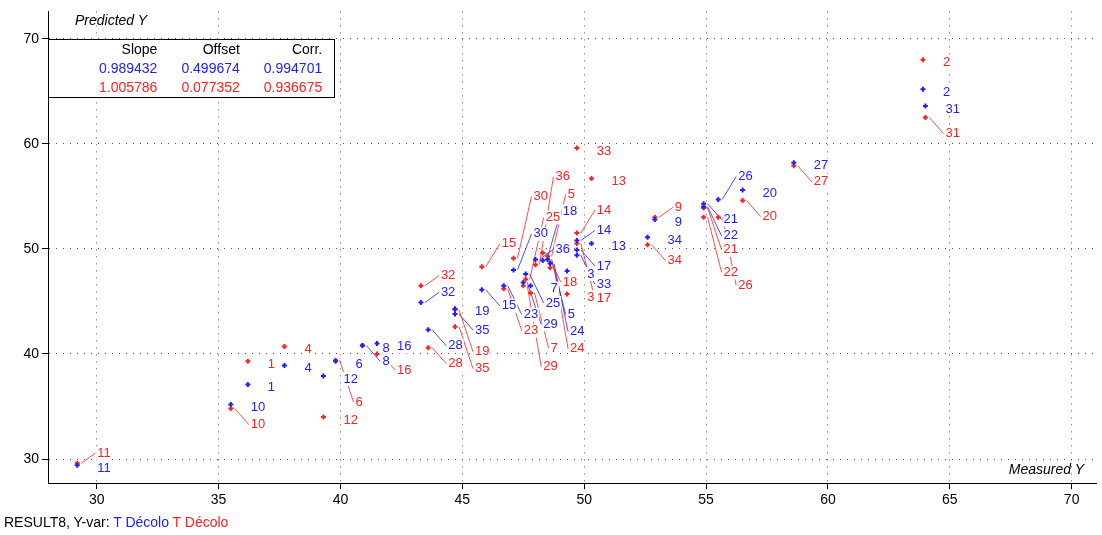 The width and height of the screenshot is (1102, 535). Describe the element at coordinates (139, 49) in the screenshot. I see `annotation: Slope` at that location.